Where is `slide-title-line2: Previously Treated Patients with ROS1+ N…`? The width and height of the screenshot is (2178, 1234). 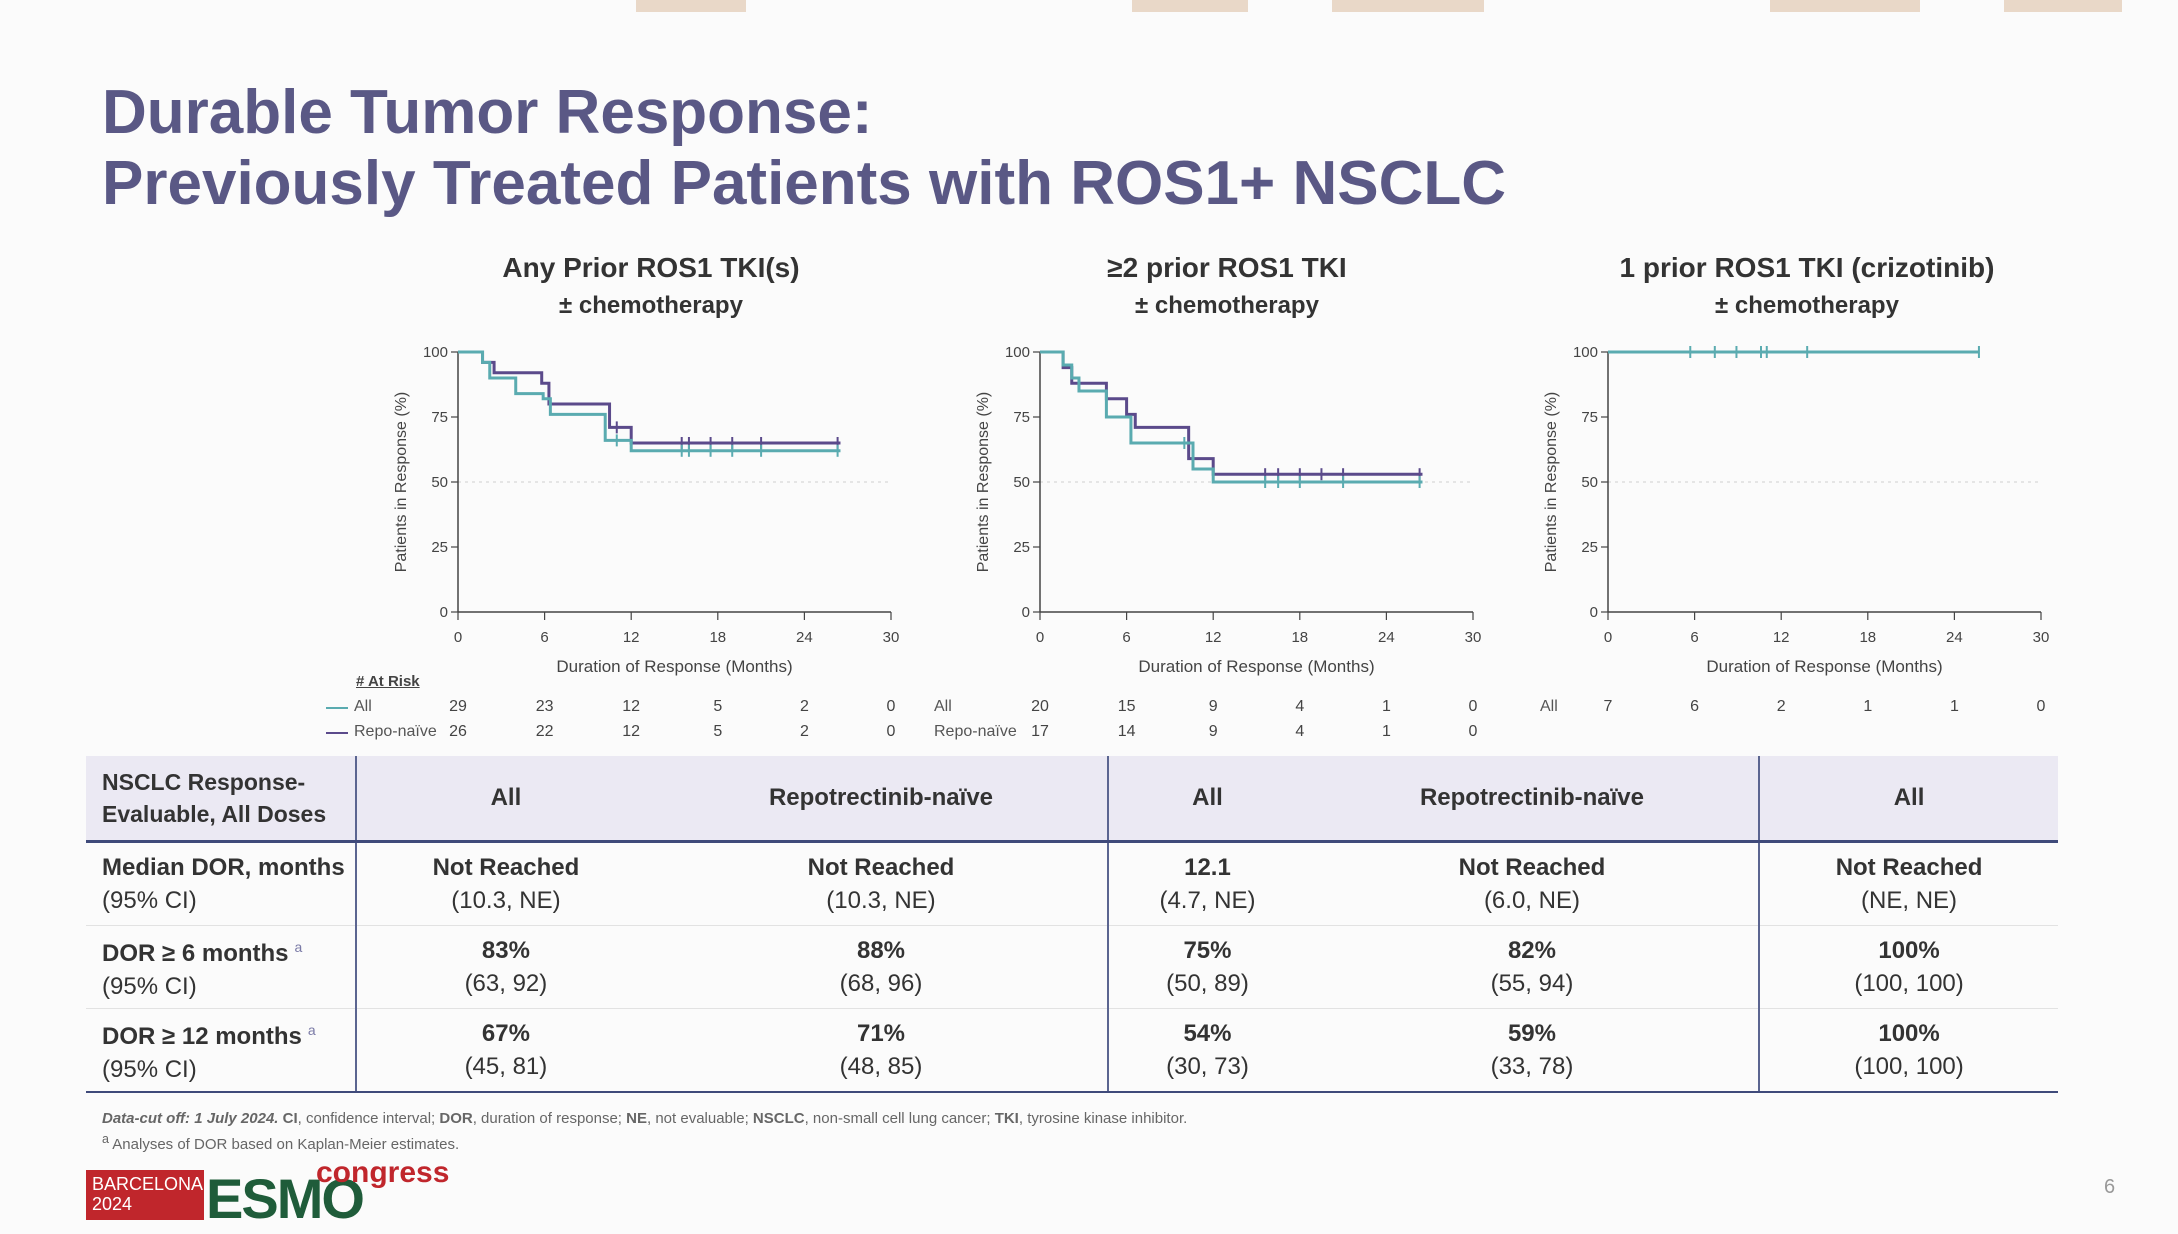
slide-title-line2: Previously Treated Patients with ROS1+ N… is located at coordinates (804, 183).